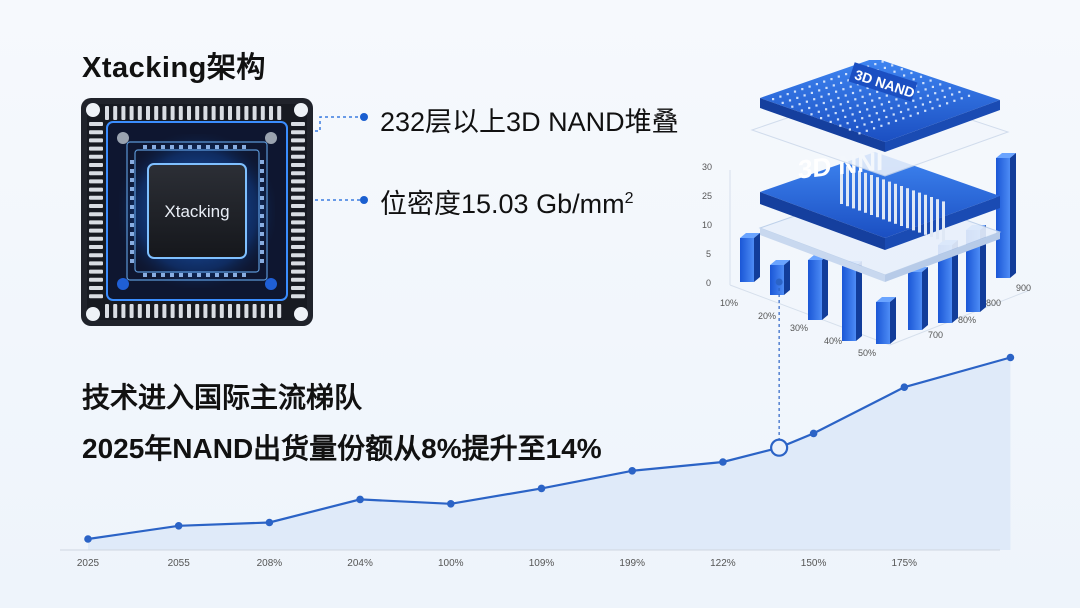 The image size is (1080, 608). I want to click on z-tick: 80%, so click(967, 320).